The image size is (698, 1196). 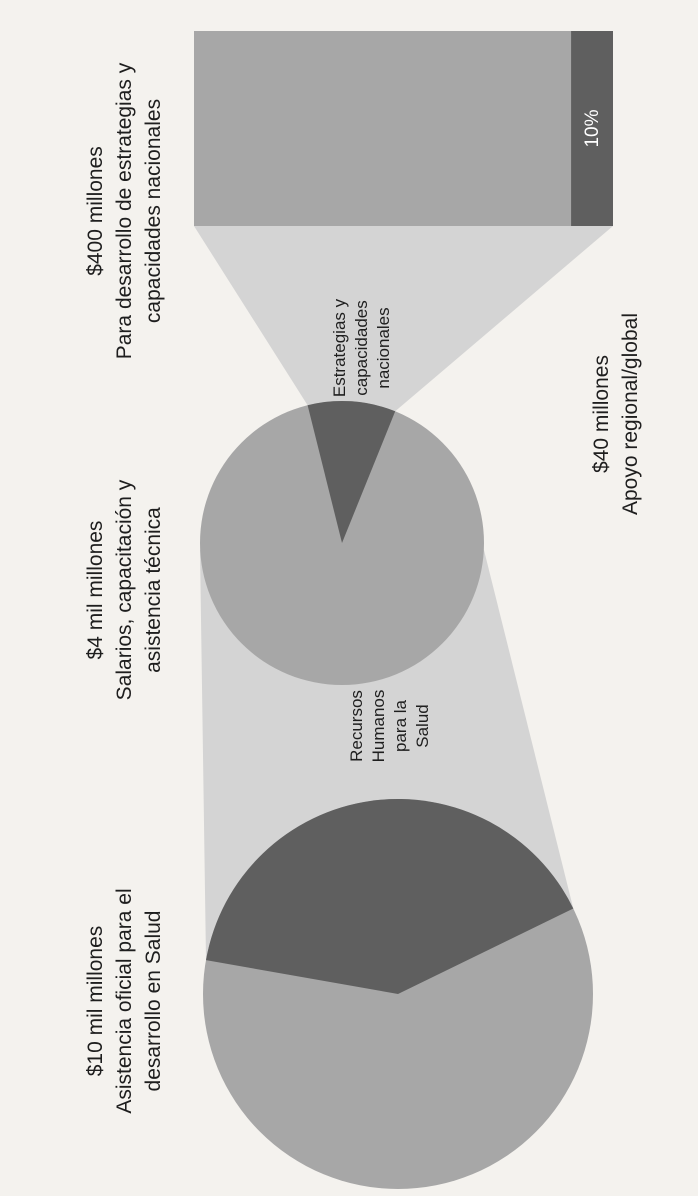 What do you see at coordinates (378, 726) in the screenshot?
I see `hrh-label-line2: Humanos` at bounding box center [378, 726].